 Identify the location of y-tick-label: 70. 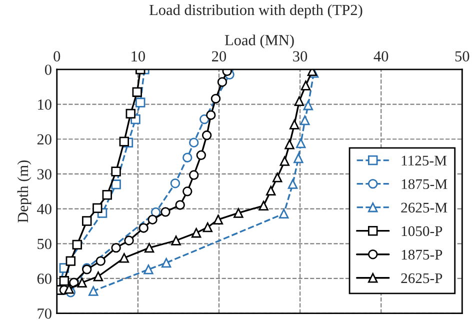
(45, 313).